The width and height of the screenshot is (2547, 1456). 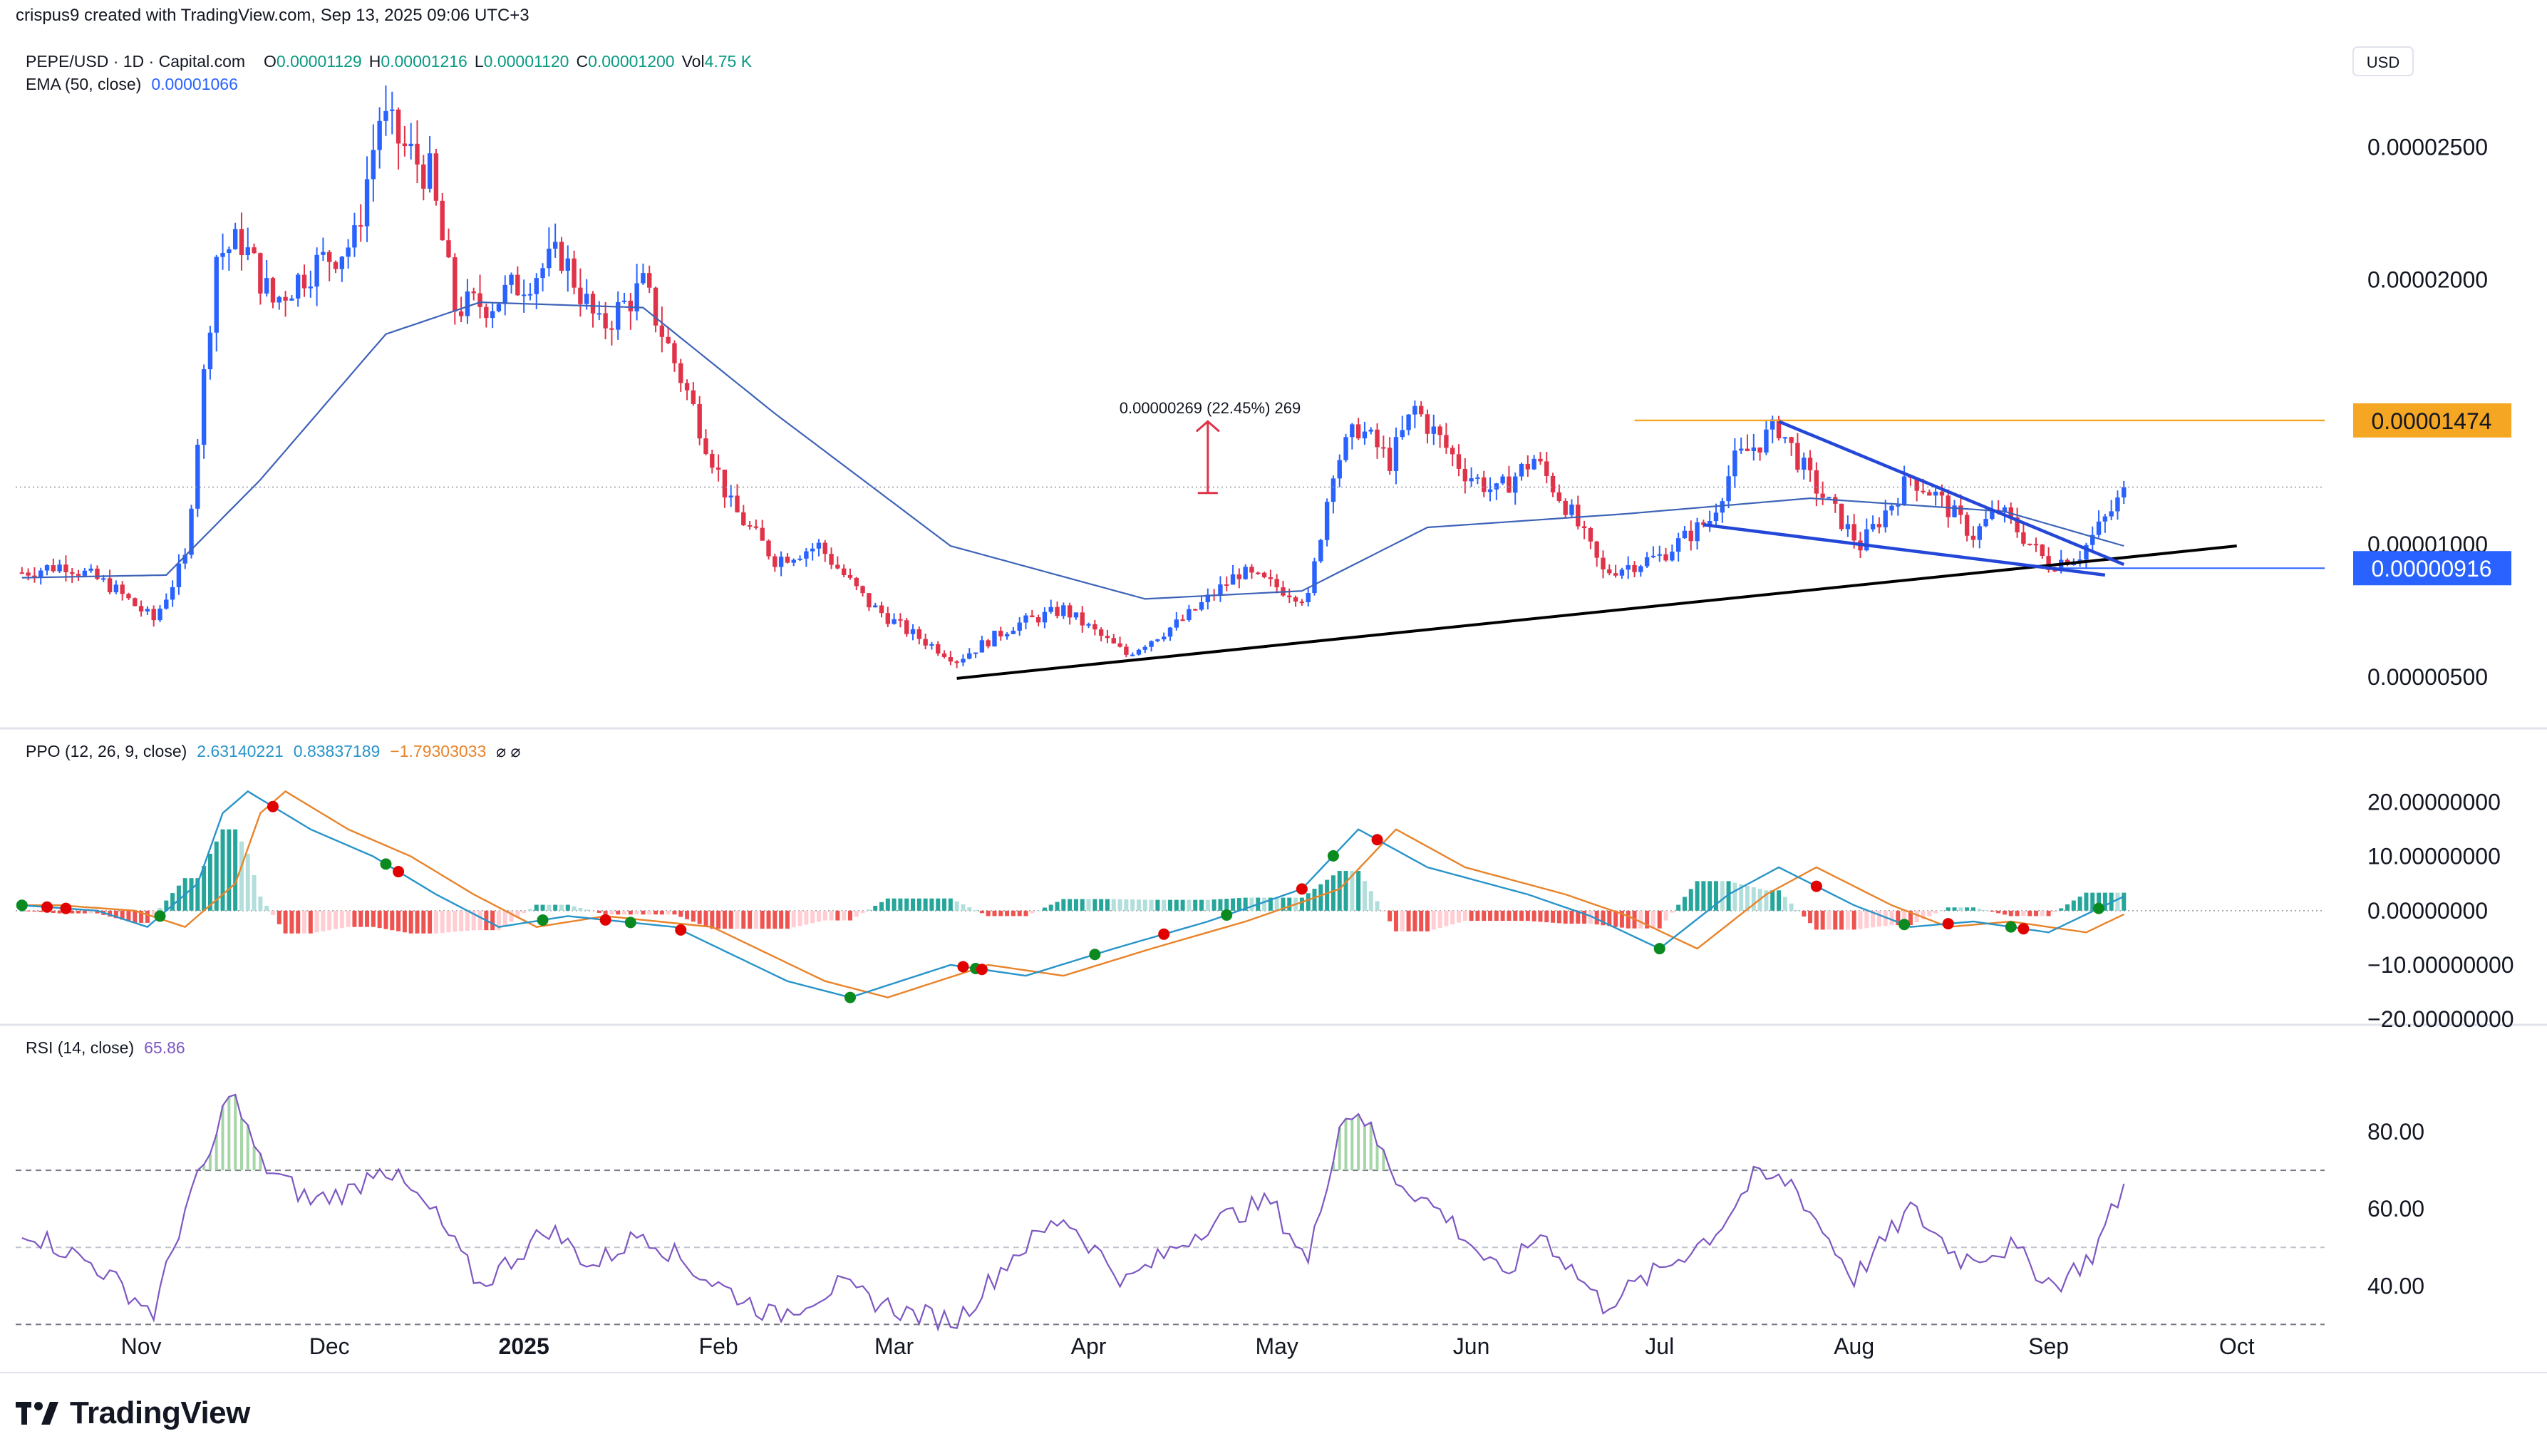 What do you see at coordinates (1596, 612) in the screenshot?
I see `rising-trendline` at bounding box center [1596, 612].